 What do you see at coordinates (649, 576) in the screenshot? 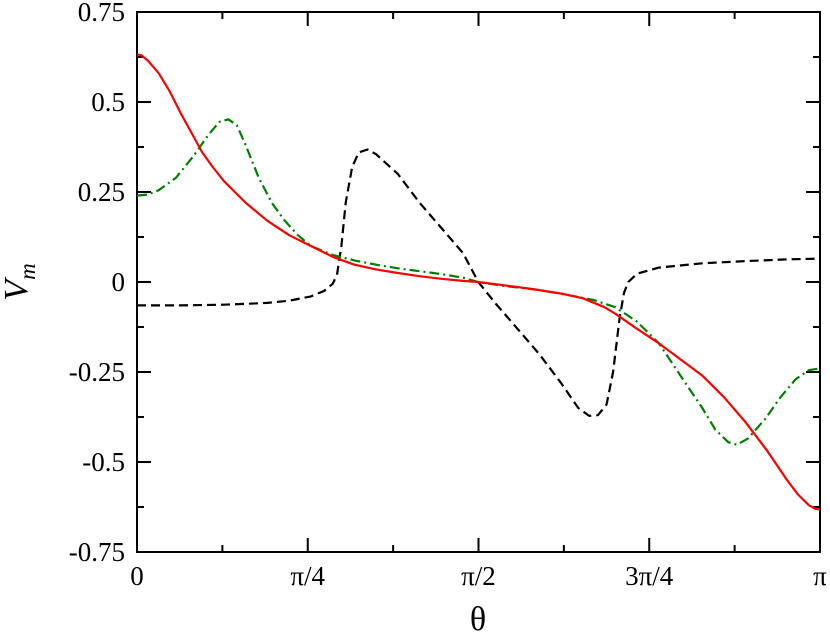
I see `x-tick-label: 3π/4` at bounding box center [649, 576].